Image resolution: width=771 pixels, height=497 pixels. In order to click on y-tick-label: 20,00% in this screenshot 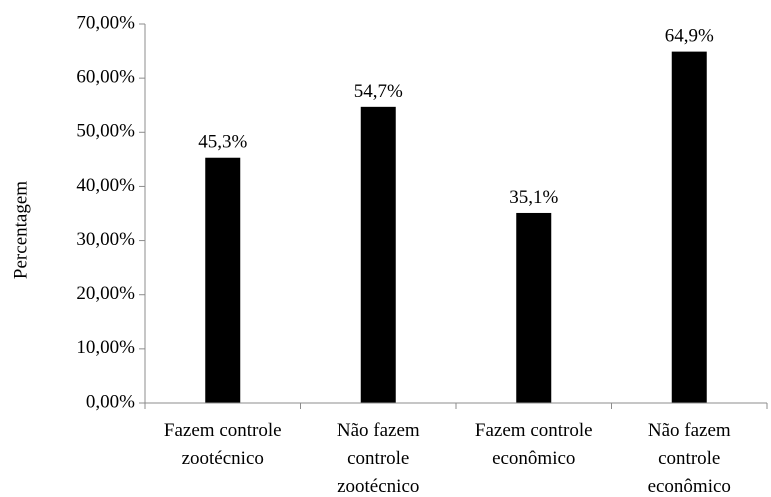, I will do `click(105, 293)`.